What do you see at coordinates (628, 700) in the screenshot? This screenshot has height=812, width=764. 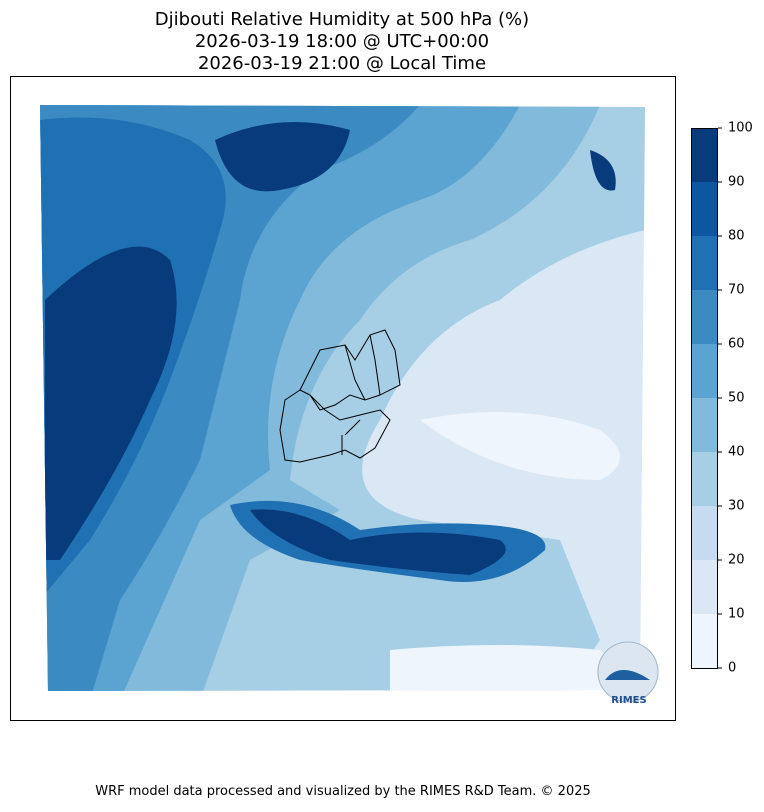 I see `logo-text: RIMES` at bounding box center [628, 700].